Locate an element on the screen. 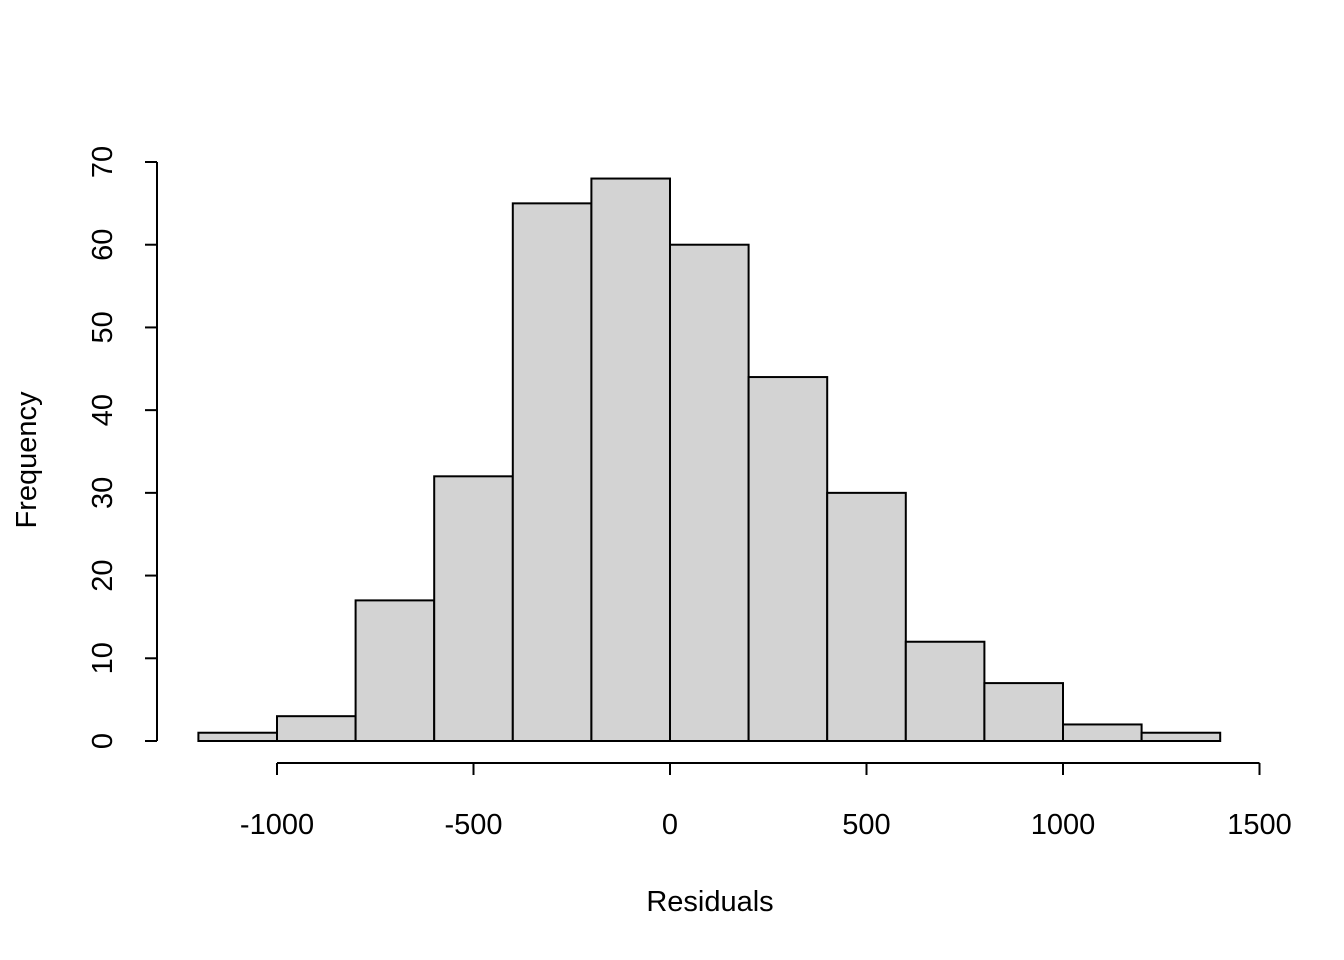 The height and width of the screenshot is (960, 1344). x-tick-label: 0 is located at coordinates (670, 825).